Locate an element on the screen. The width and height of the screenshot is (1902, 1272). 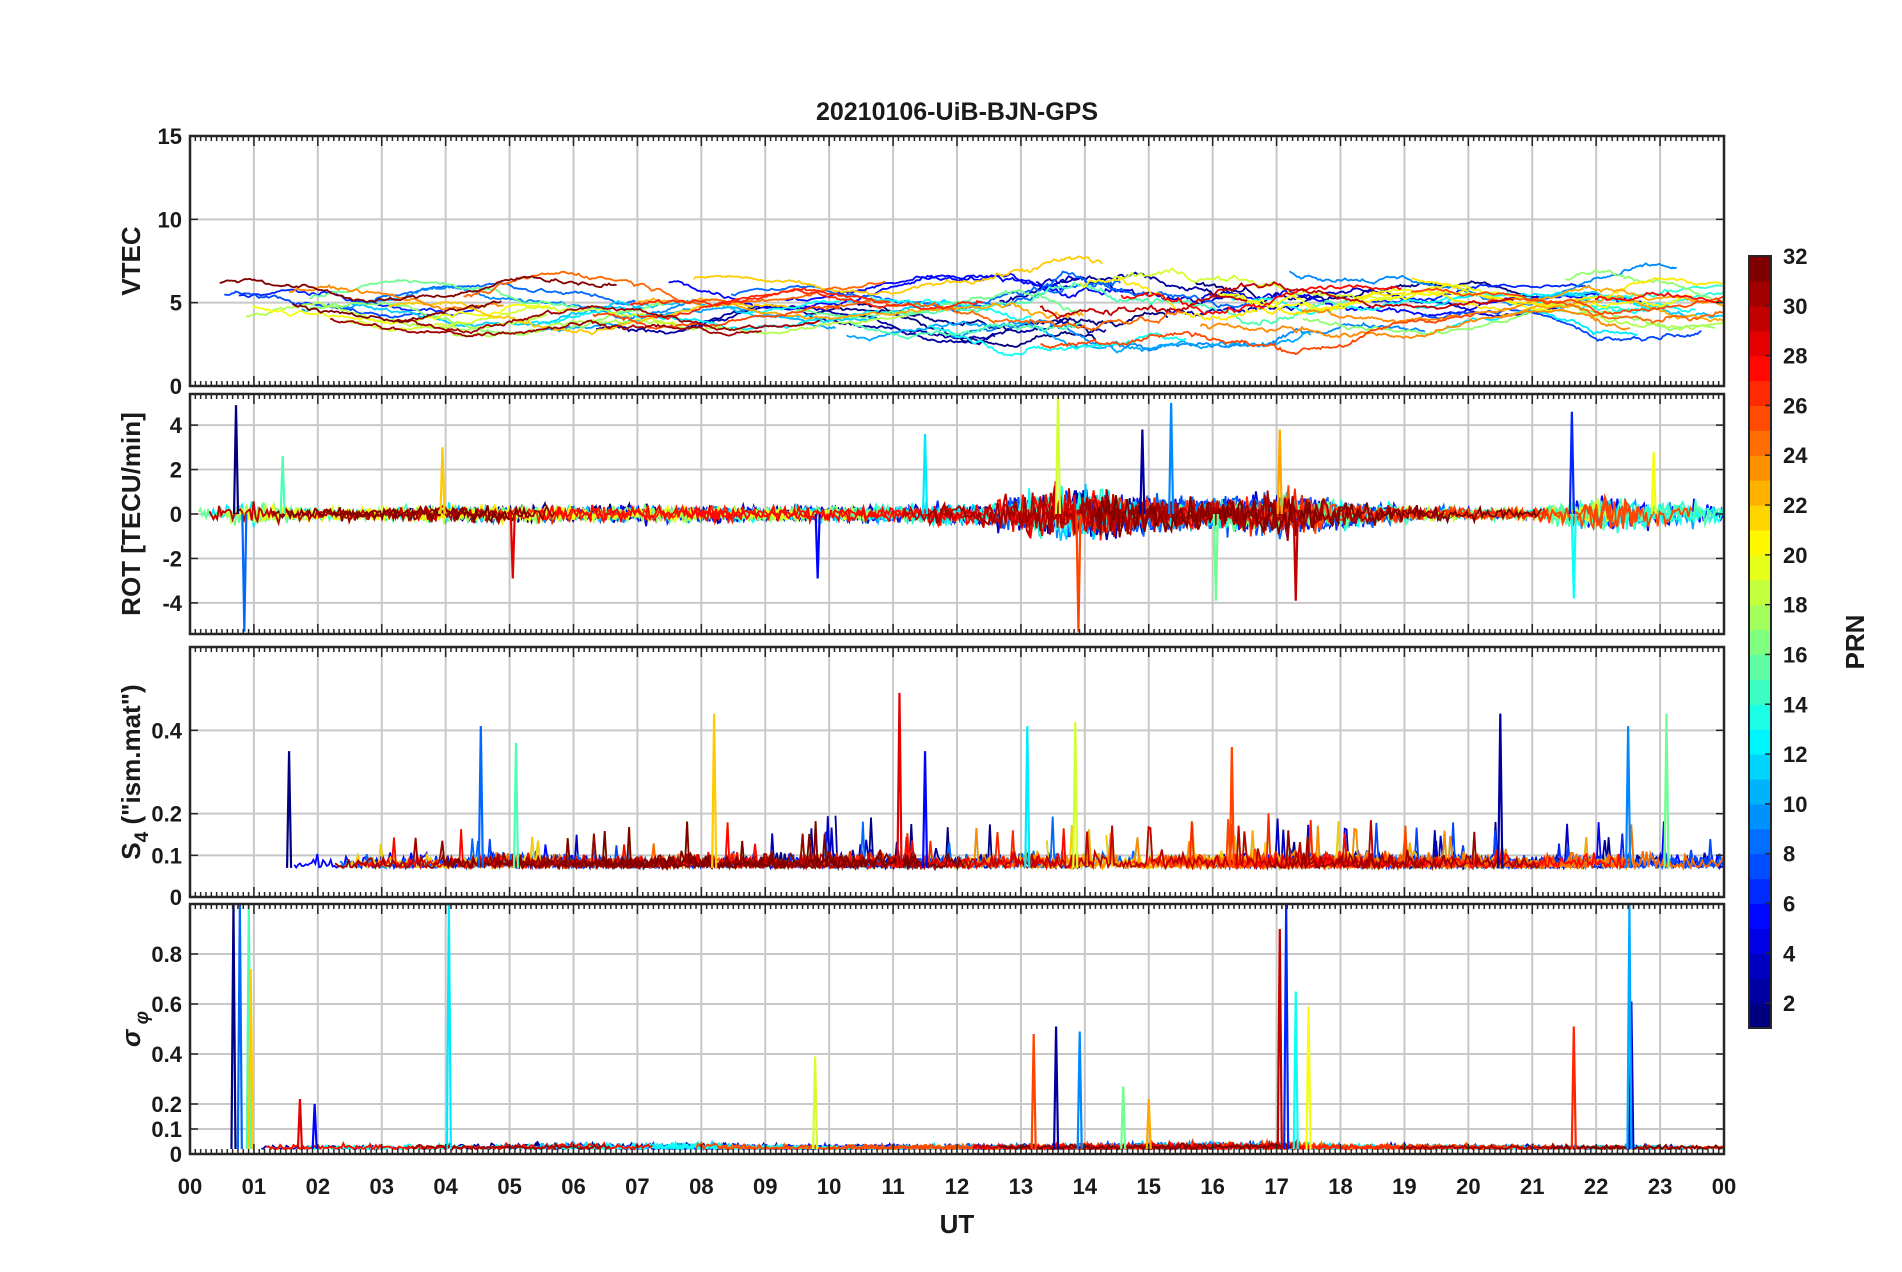
colorbar-tick-4: 10 is located at coordinates (1795, 804).